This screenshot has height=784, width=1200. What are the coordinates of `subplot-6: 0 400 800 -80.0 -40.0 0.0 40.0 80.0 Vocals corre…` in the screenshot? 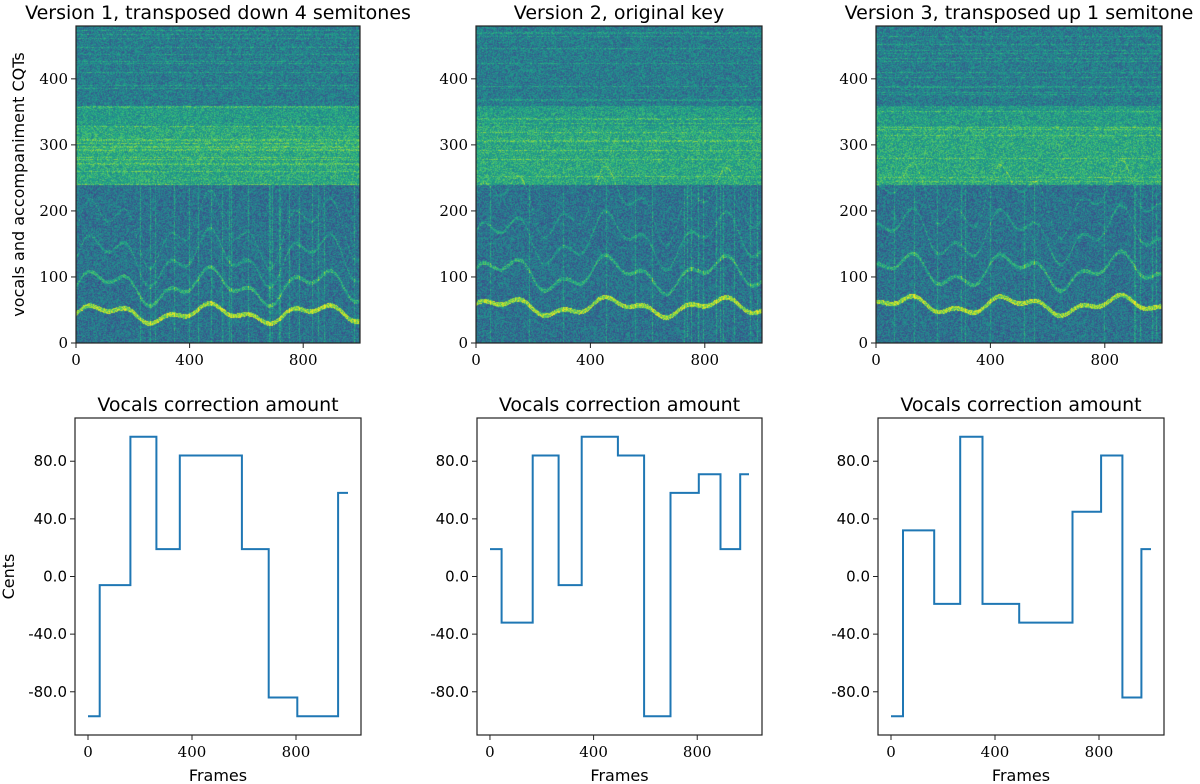 It's located at (998, 589).